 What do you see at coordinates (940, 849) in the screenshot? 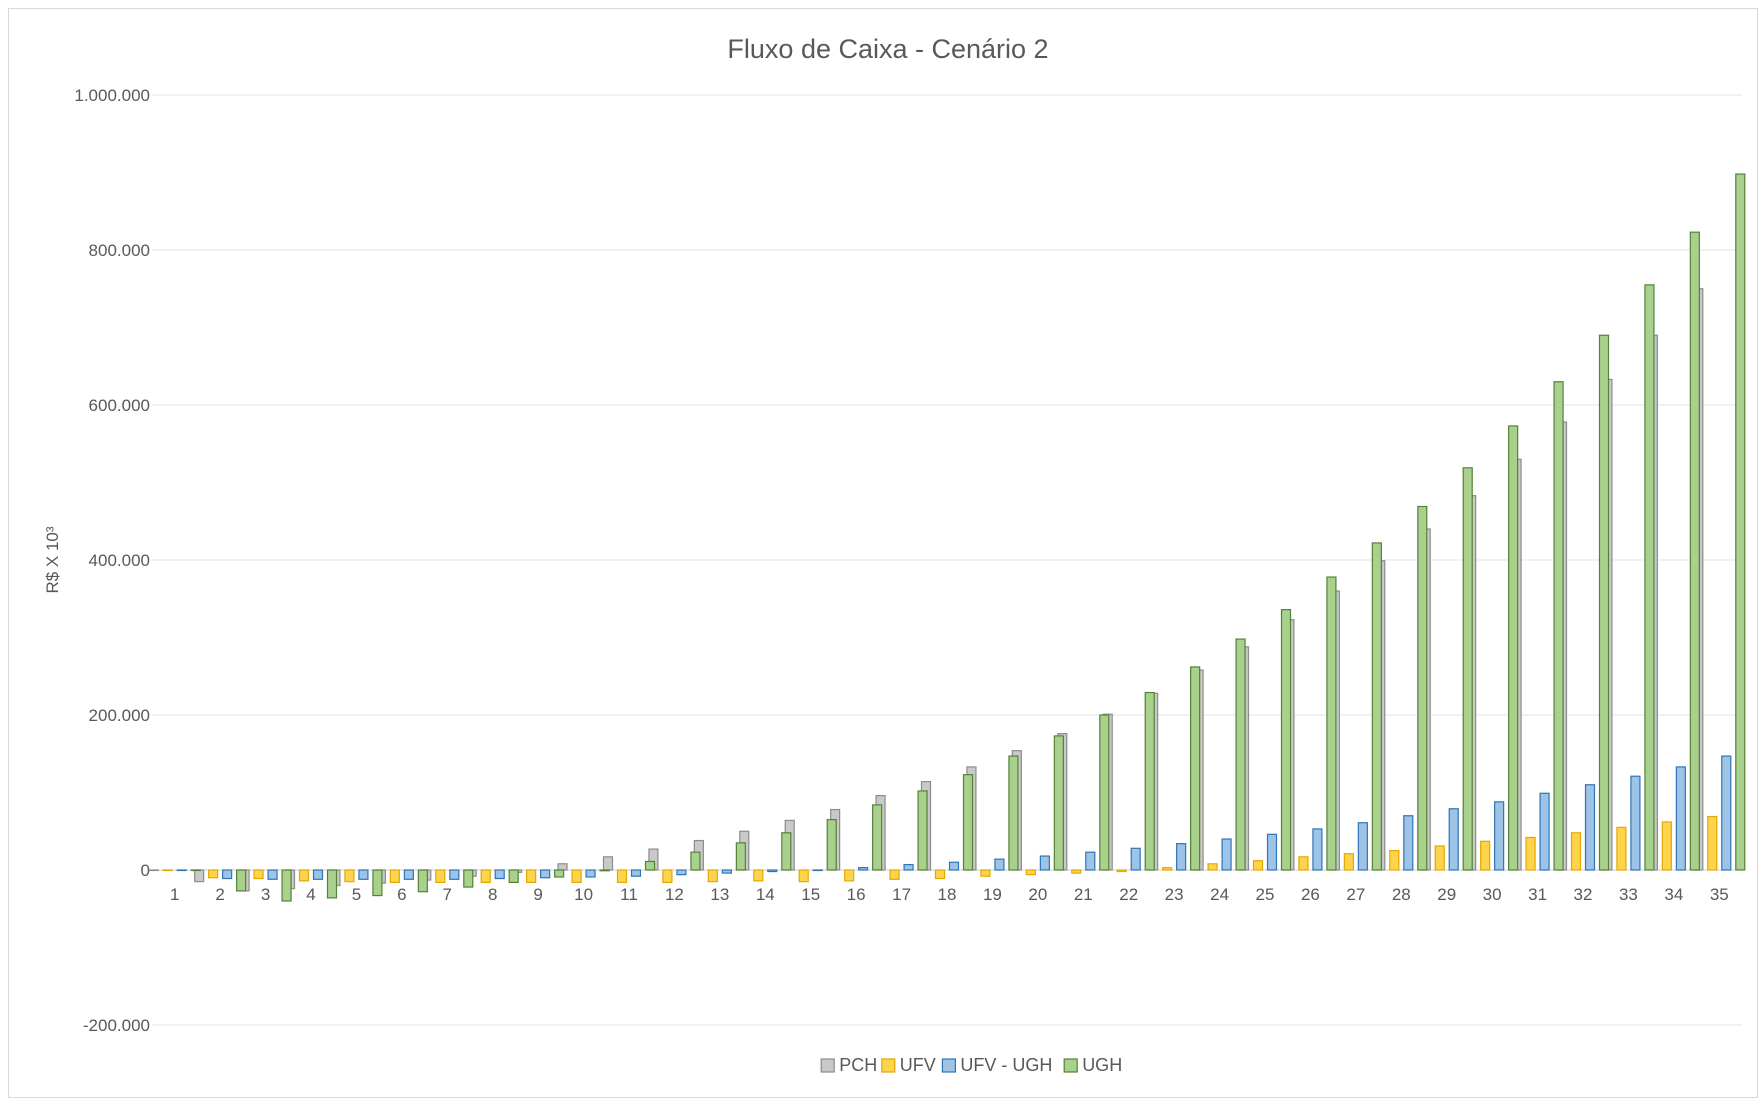
I see `series-ufv` at bounding box center [940, 849].